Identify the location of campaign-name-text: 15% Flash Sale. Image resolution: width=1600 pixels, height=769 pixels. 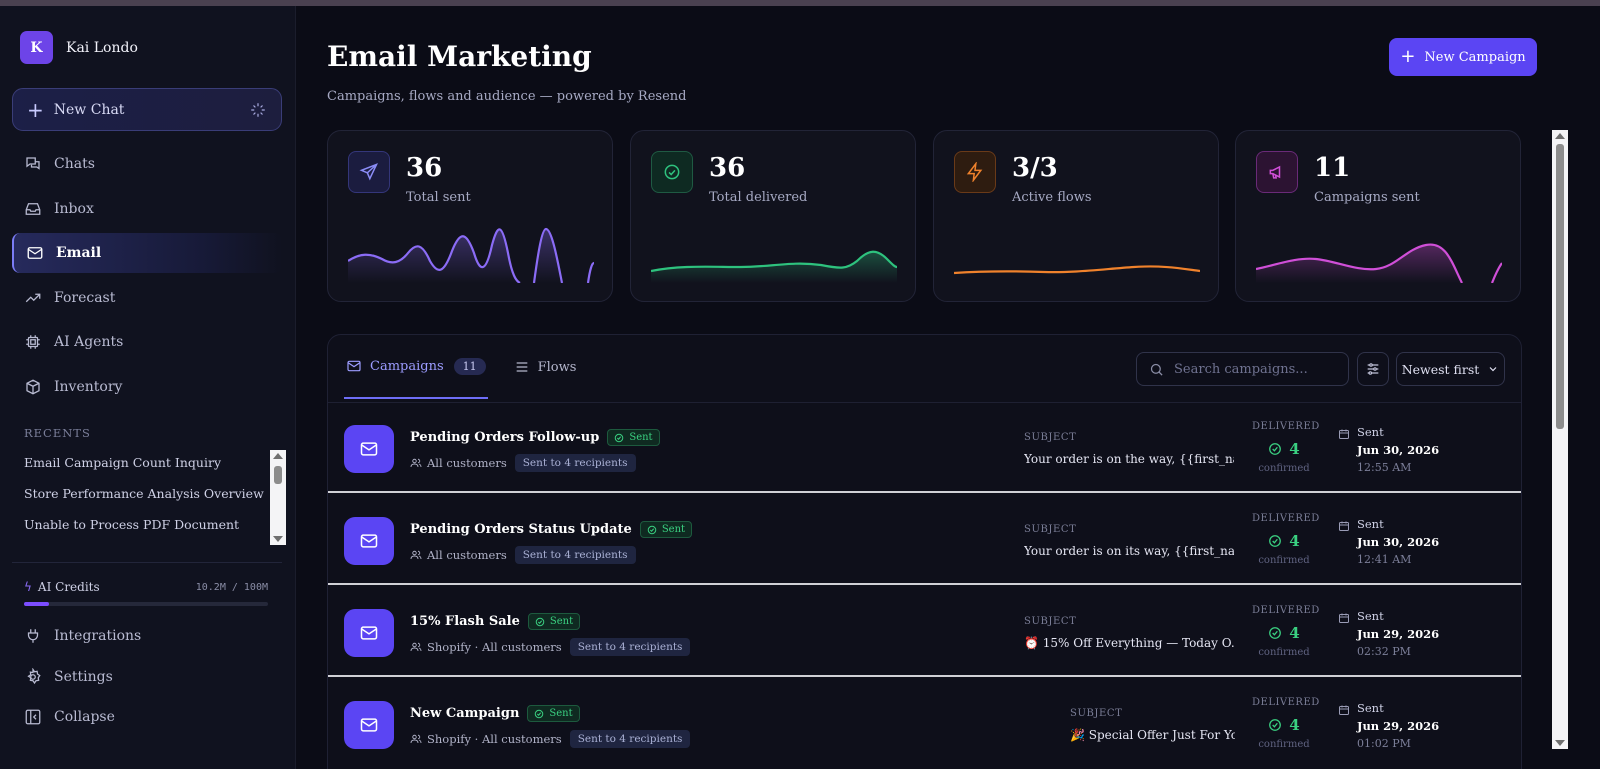
(465, 621).